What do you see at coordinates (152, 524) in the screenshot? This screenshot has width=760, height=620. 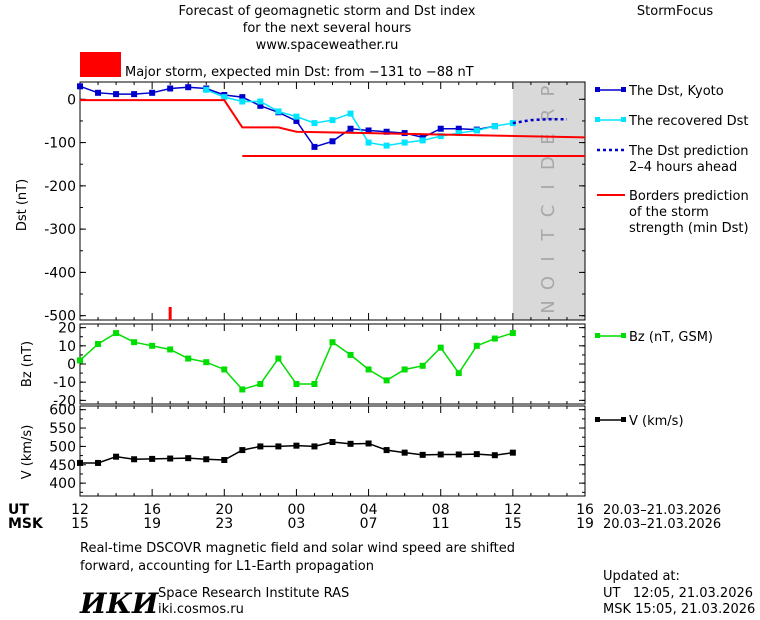 I see `msk-tick-label: 19` at bounding box center [152, 524].